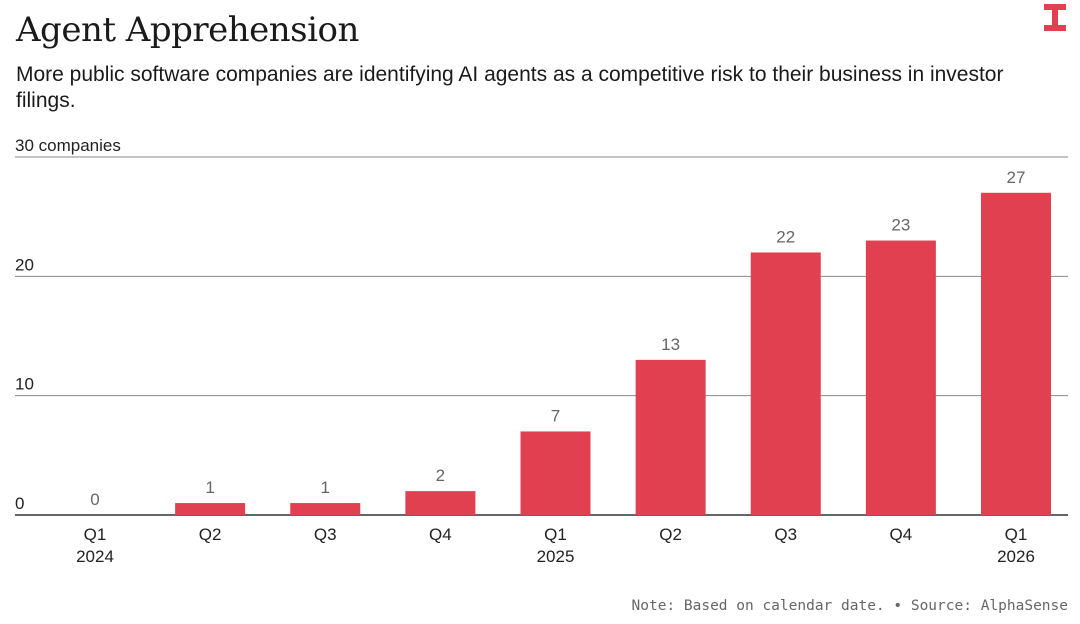 The width and height of the screenshot is (1080, 624). Describe the element at coordinates (95, 556) in the screenshot. I see `x-tick-year-label: 2024` at that location.